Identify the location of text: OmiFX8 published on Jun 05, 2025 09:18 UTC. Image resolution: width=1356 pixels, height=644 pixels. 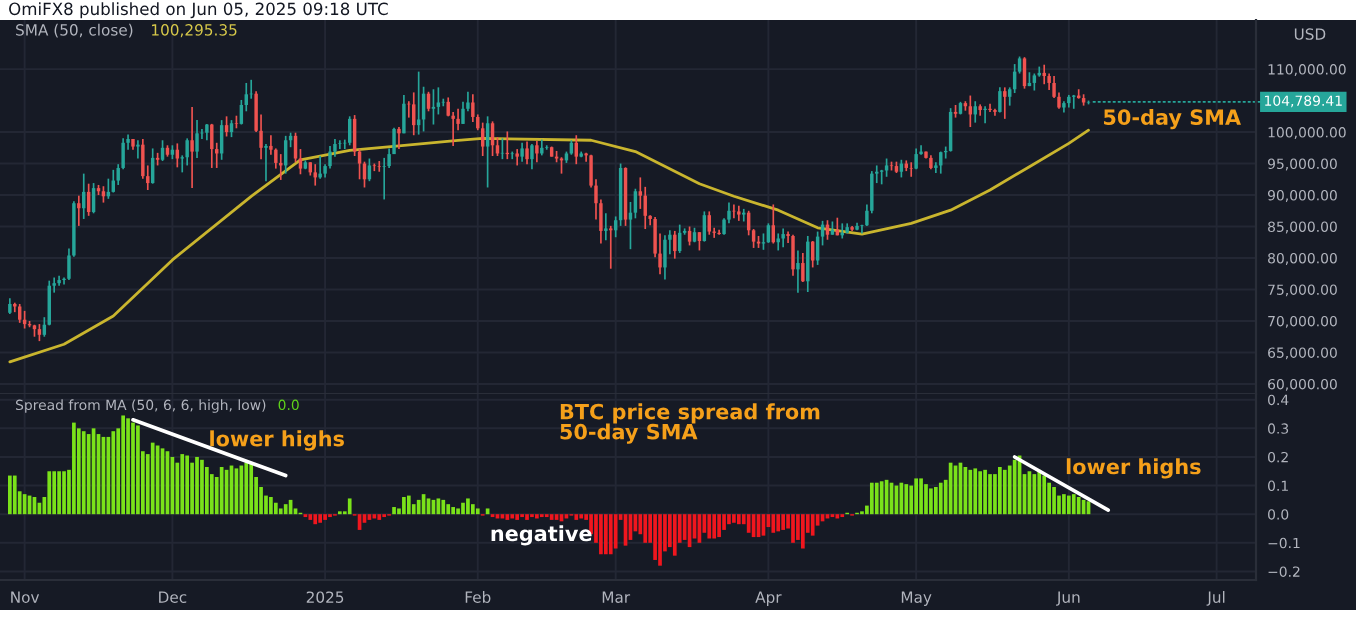
(198, 10).